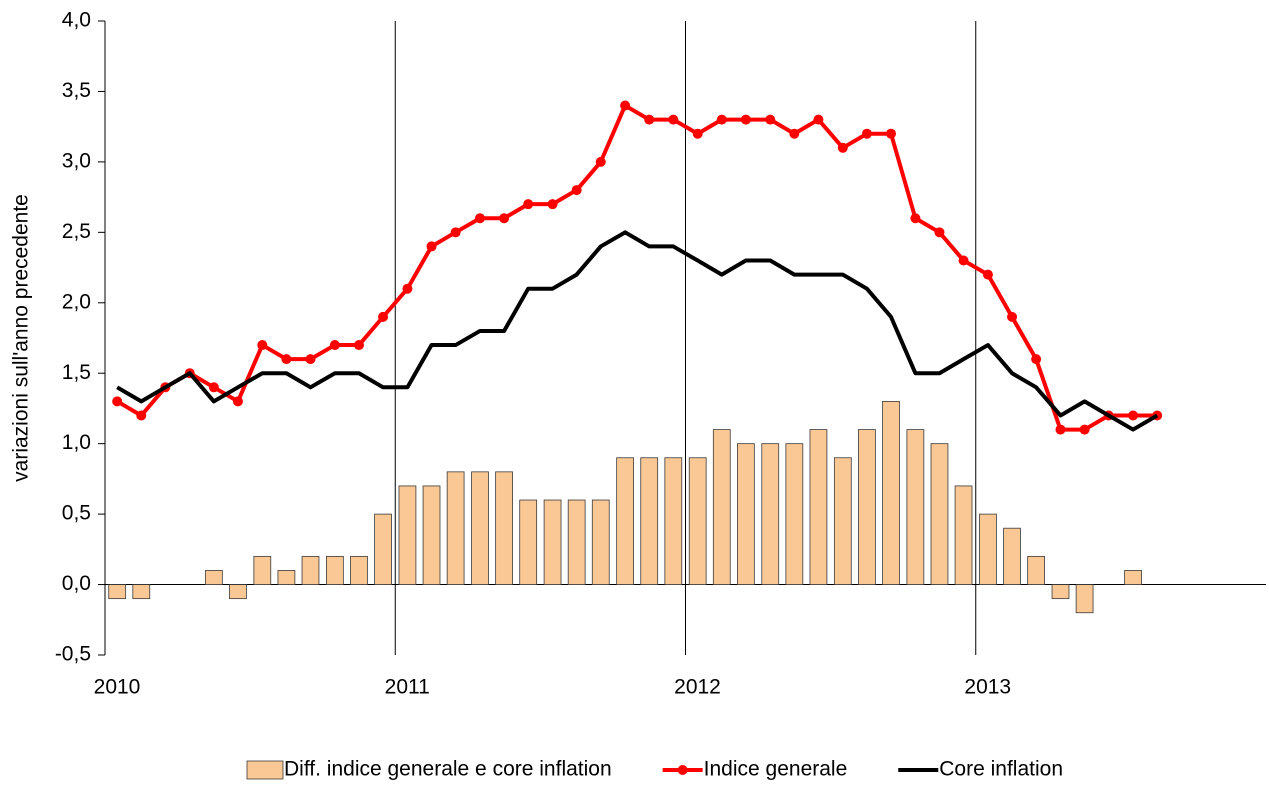 This screenshot has height=787, width=1269. I want to click on legend-swatch, so click(265, 770).